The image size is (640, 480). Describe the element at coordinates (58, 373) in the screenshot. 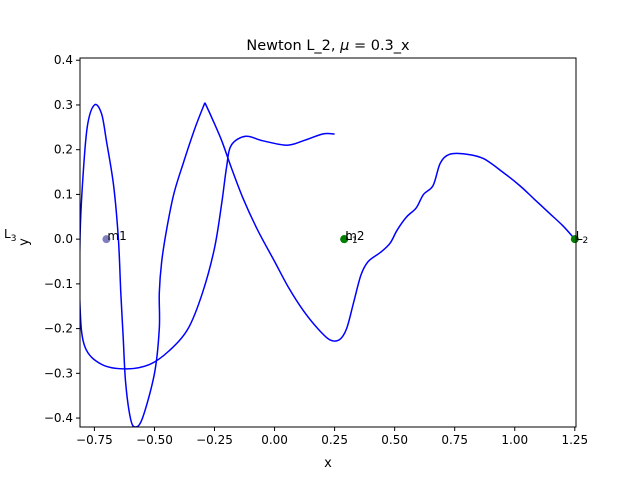

I see `y-tick-label: −0.3` at that location.